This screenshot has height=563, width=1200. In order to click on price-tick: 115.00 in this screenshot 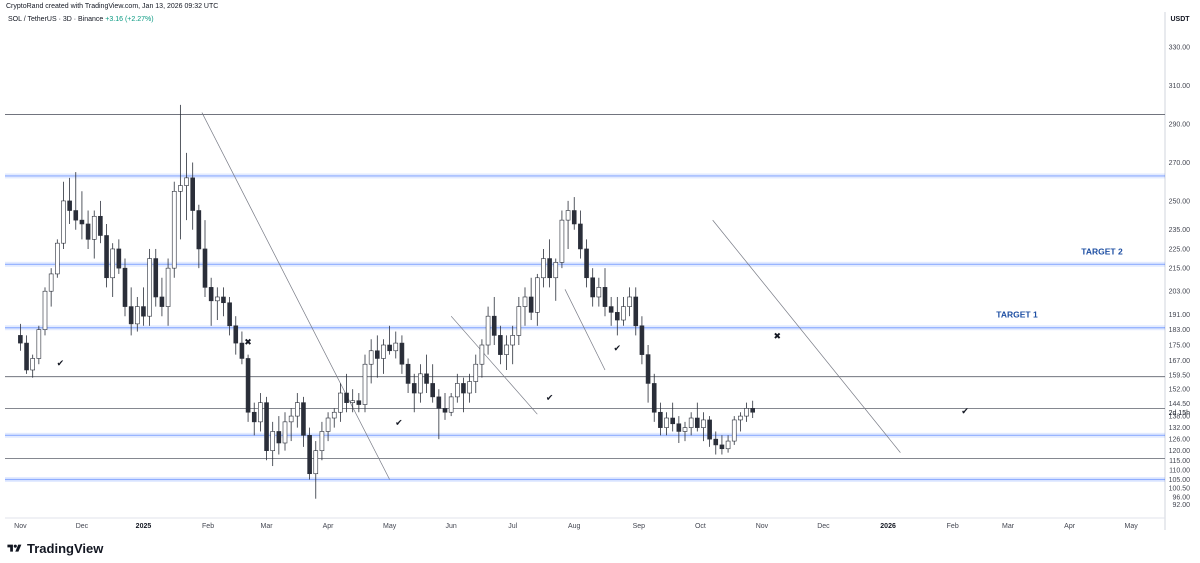, I will do `click(1179, 461)`.